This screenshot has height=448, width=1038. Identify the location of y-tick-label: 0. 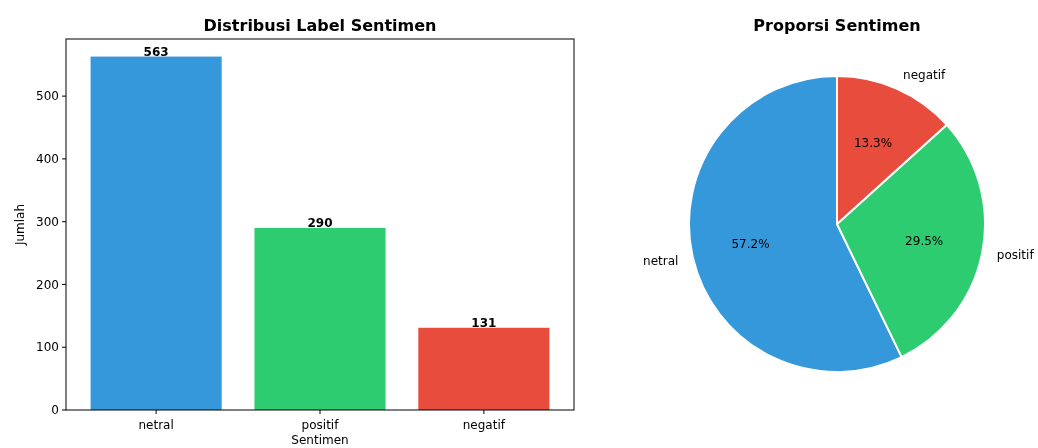
(55, 410).